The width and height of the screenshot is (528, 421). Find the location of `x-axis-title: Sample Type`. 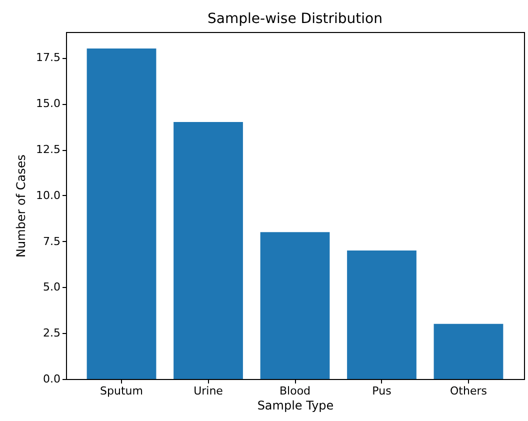

x-axis-title: Sample Type is located at coordinates (295, 405).